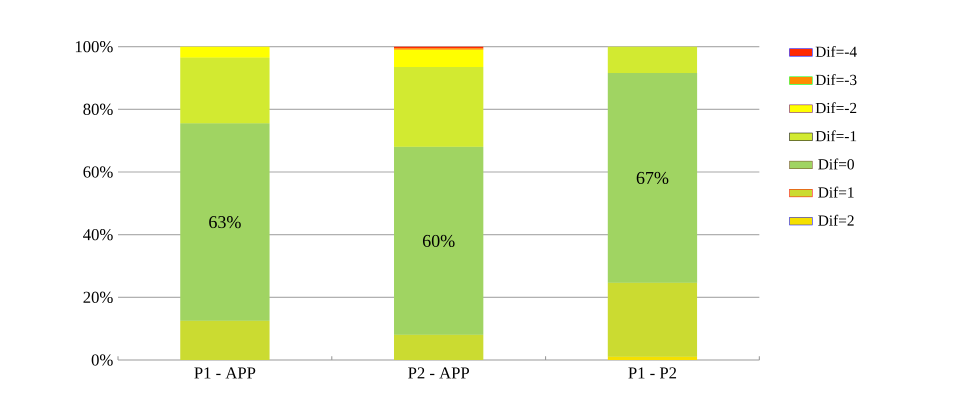 The height and width of the screenshot is (419, 955). I want to click on data-label: 63%, so click(225, 222).